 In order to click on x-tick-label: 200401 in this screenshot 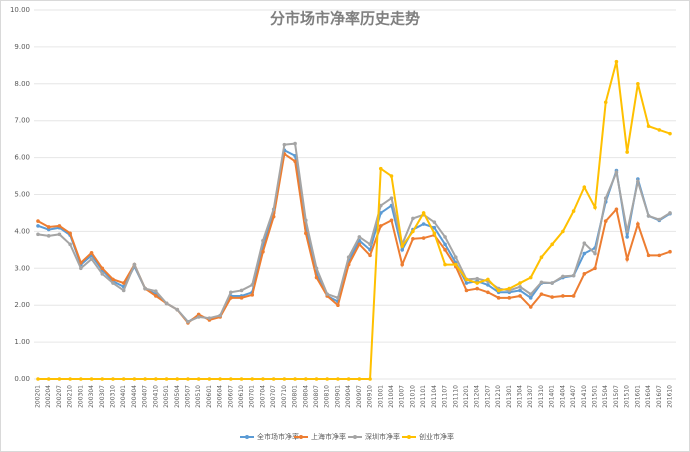, I will do `click(123, 396)`.